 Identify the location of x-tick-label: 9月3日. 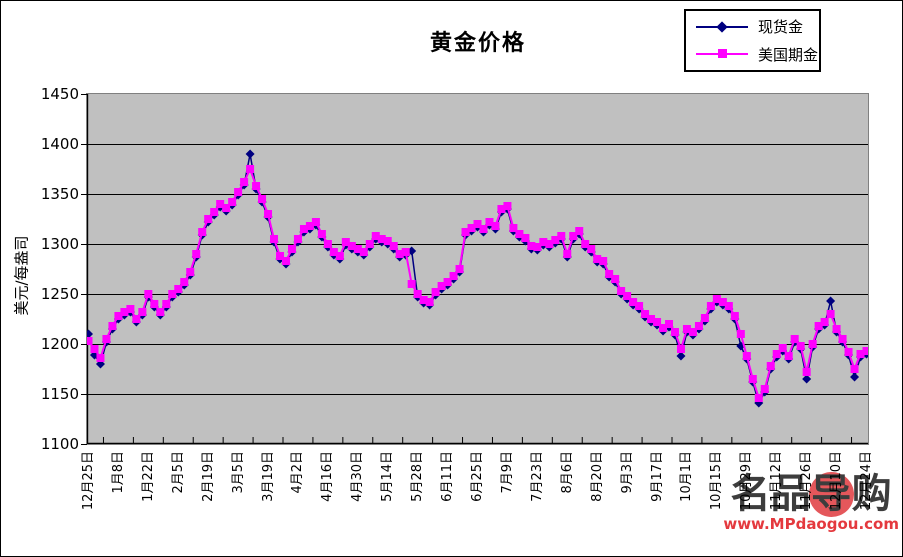
(627, 472).